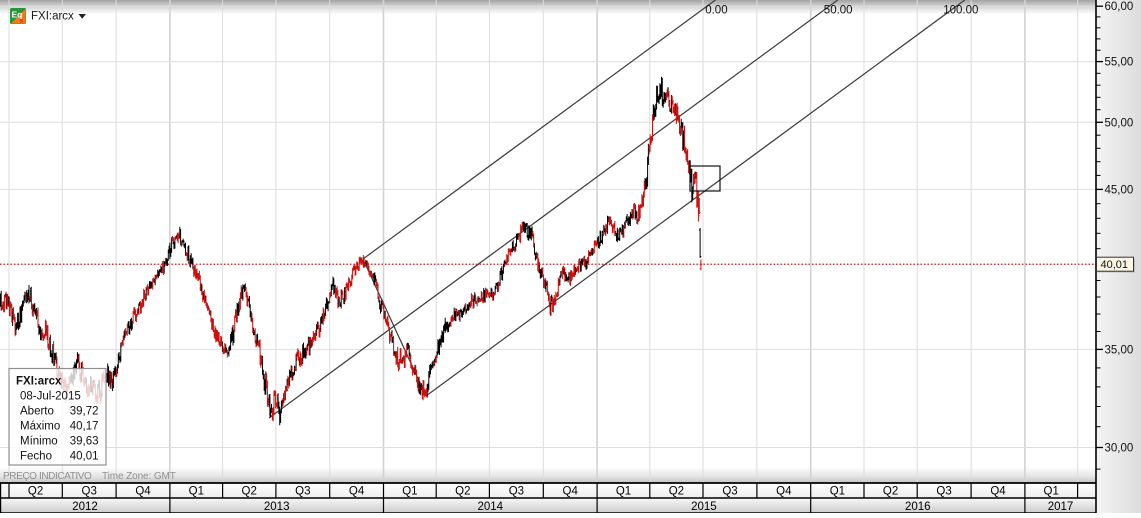 The width and height of the screenshot is (1141, 518). I want to click on svg-text: 60,00, so click(1119, 7).